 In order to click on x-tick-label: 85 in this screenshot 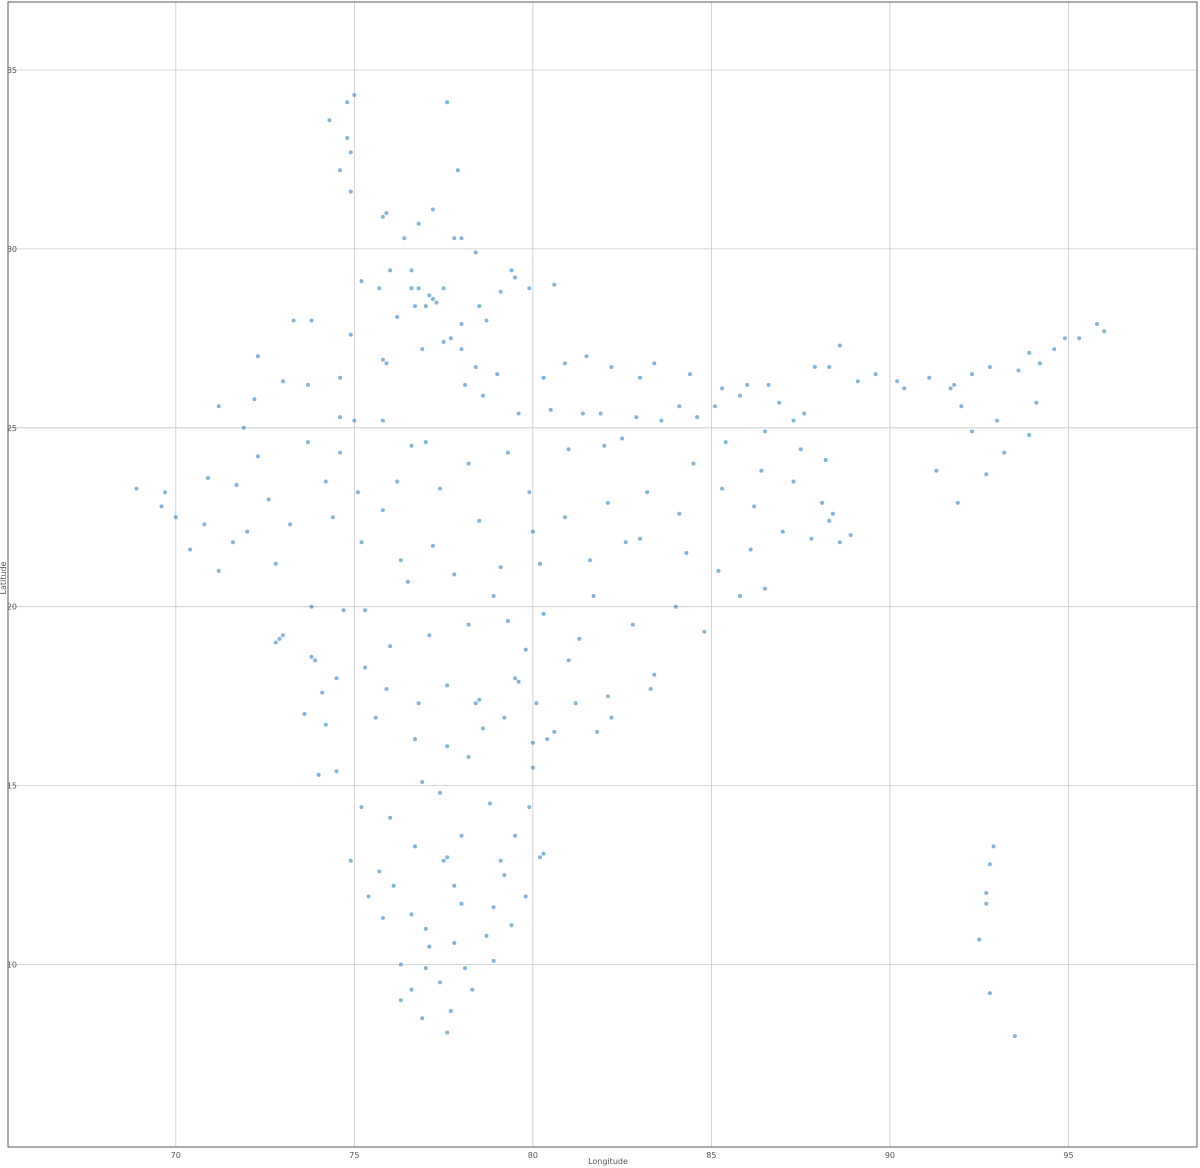, I will do `click(711, 1155)`.